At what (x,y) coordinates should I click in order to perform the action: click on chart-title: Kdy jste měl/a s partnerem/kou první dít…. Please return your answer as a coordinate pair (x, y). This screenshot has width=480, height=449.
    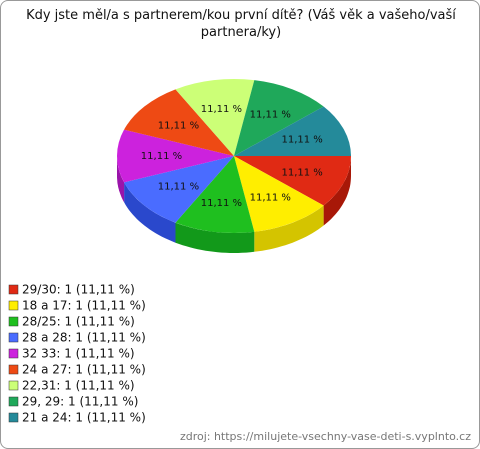
    Looking at the image, I should click on (241, 24).